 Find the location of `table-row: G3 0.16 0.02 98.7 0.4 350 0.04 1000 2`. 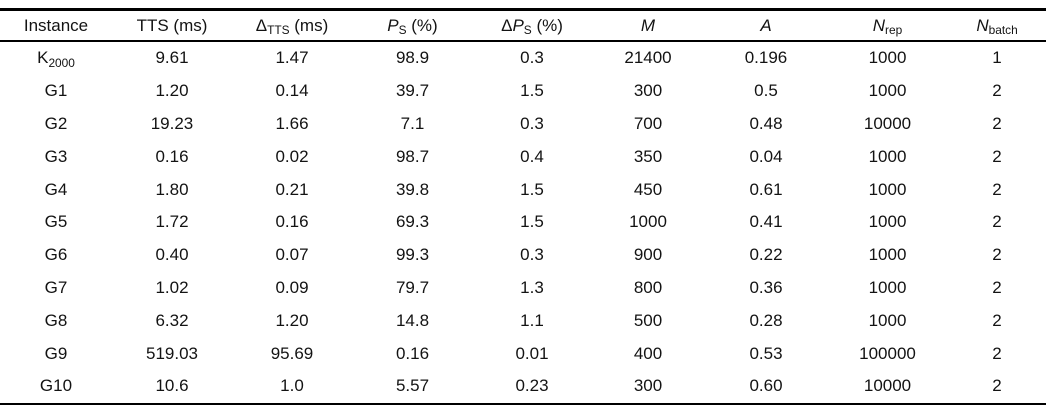

table-row: G3 0.16 0.02 98.7 0.4 350 0.04 1000 2 is located at coordinates (523, 156).